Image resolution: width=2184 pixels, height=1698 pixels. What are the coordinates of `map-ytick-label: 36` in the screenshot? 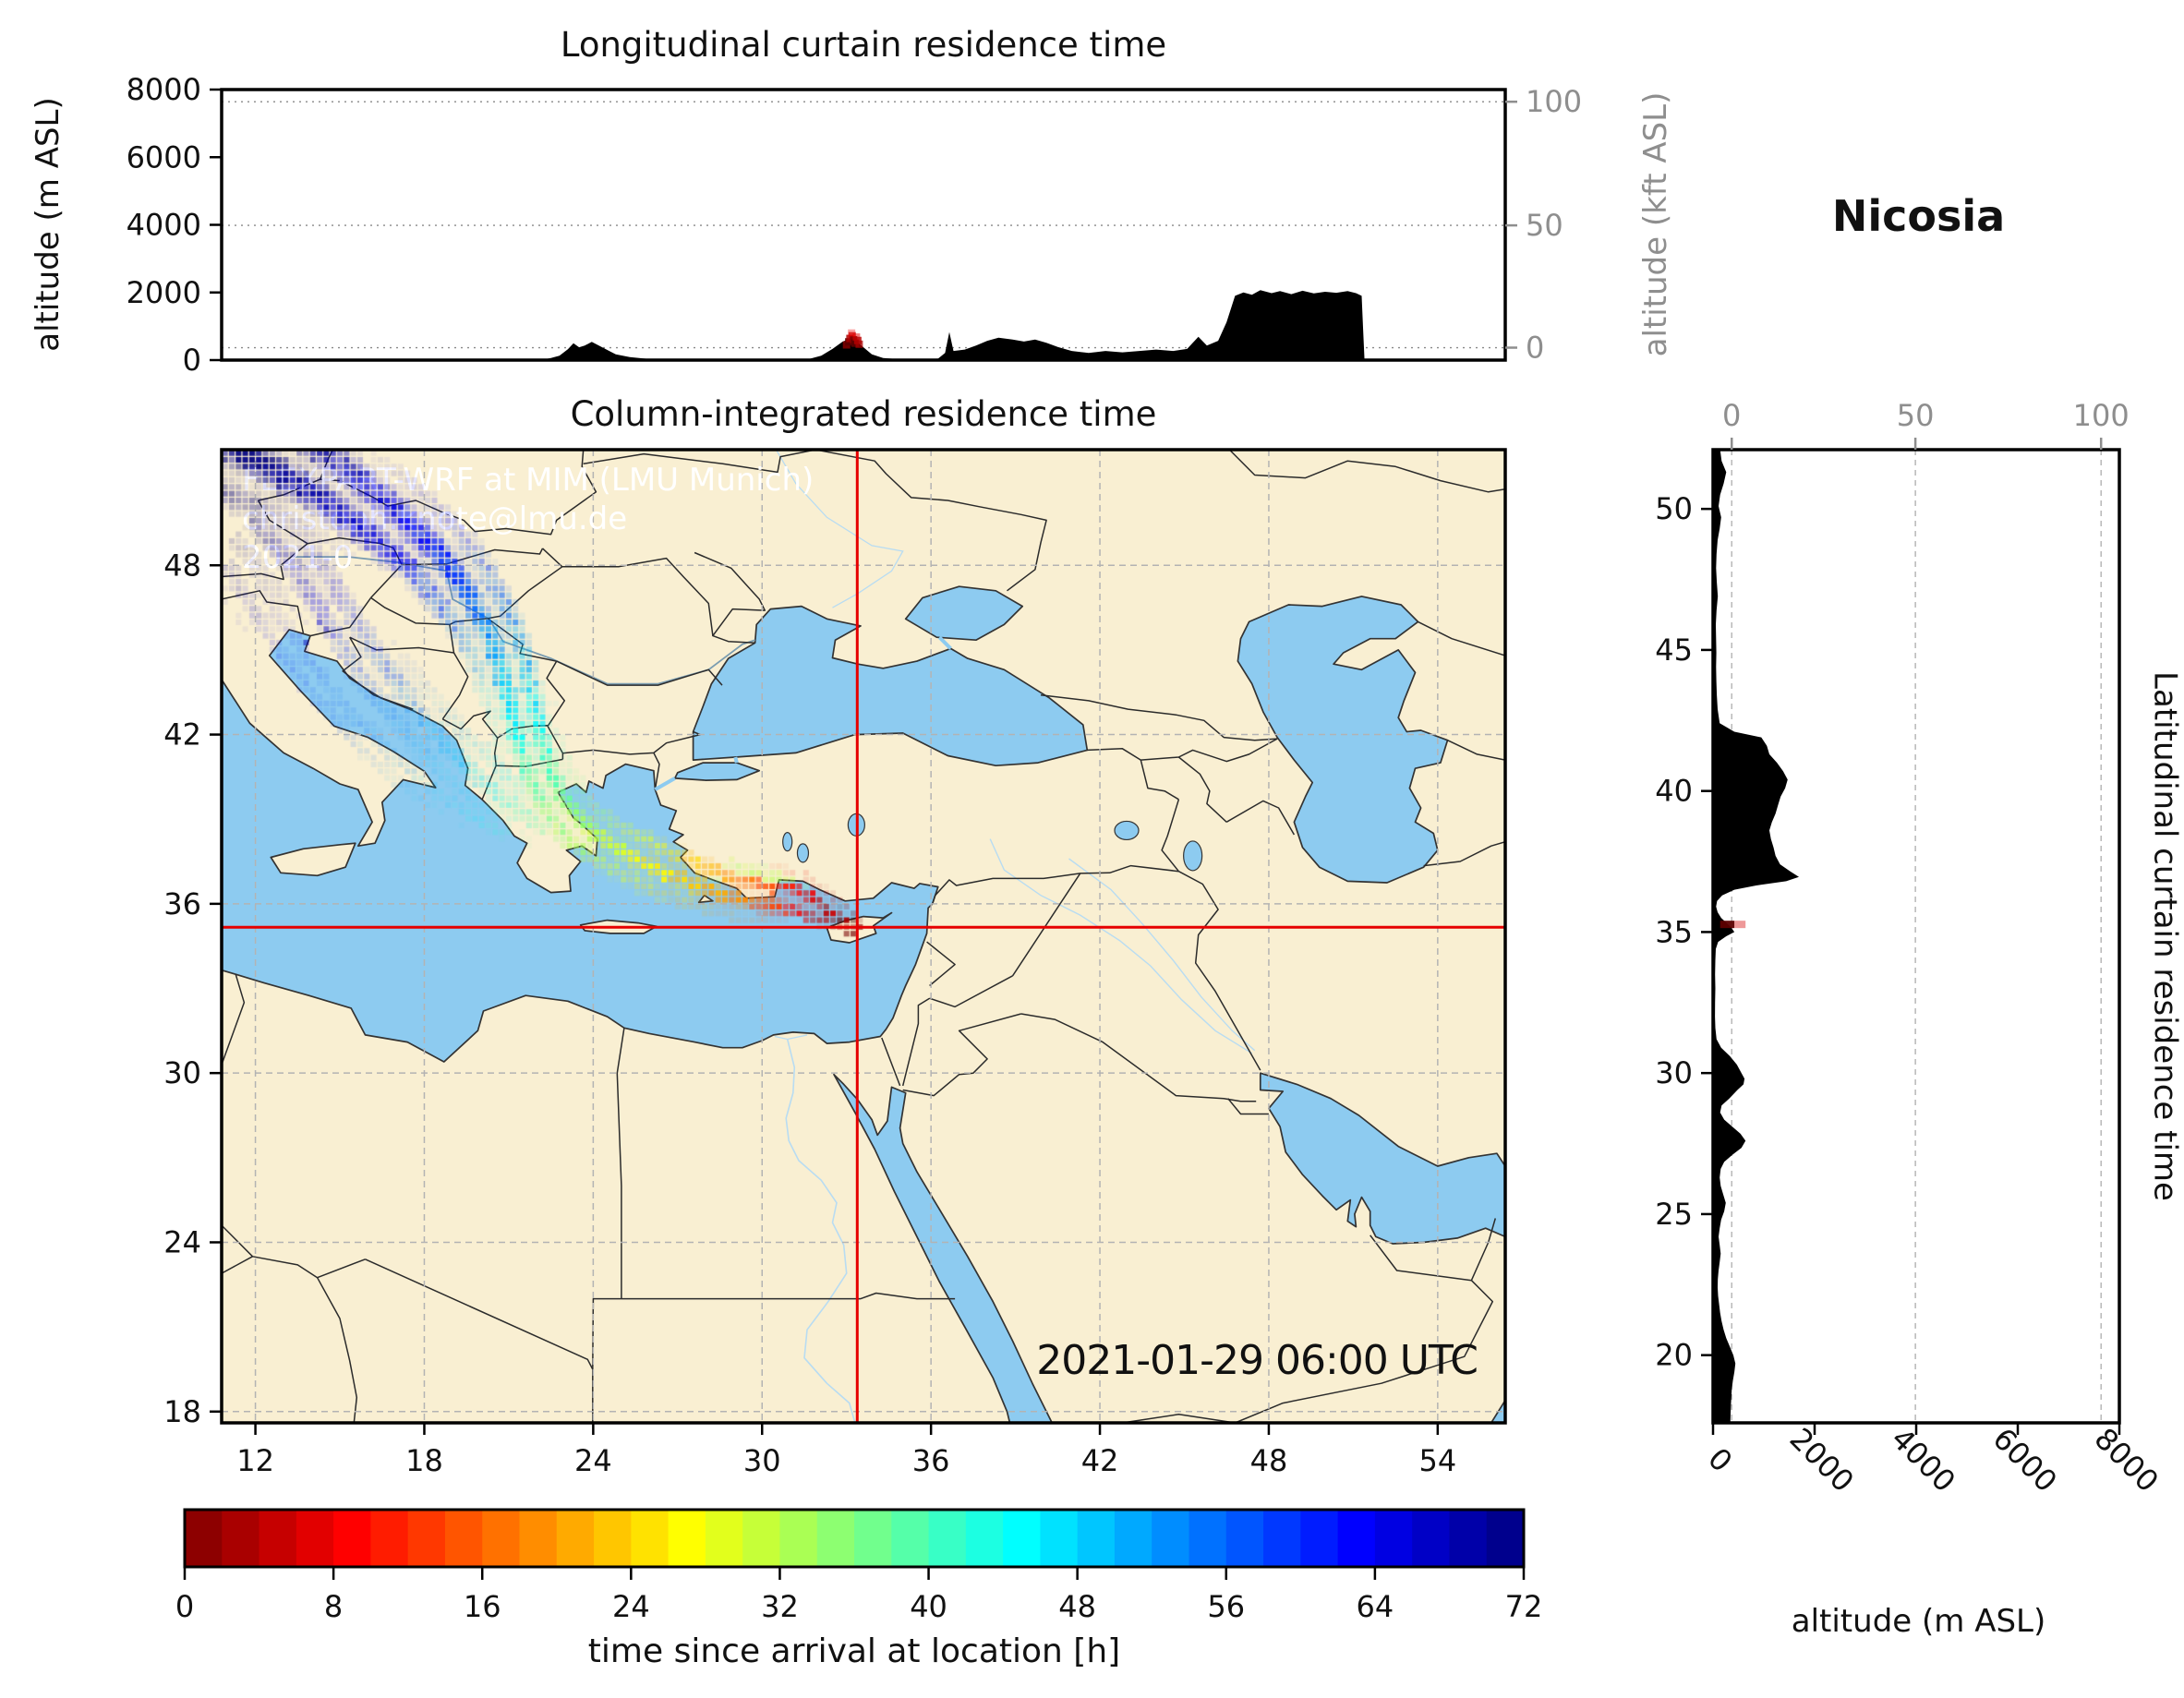 It's located at (182, 903).